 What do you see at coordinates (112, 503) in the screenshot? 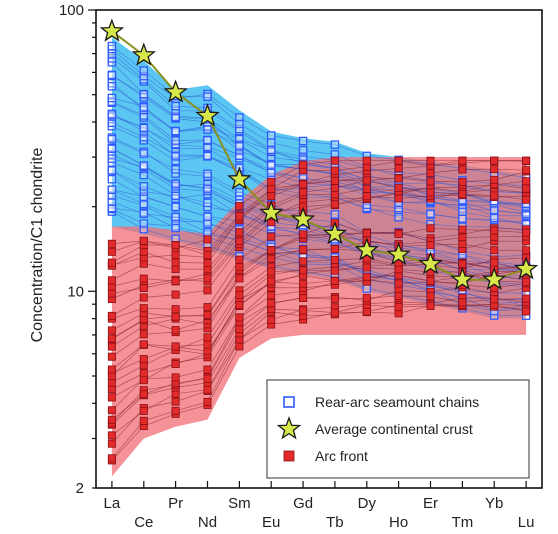
I see `x-tick-label: La` at bounding box center [112, 503].